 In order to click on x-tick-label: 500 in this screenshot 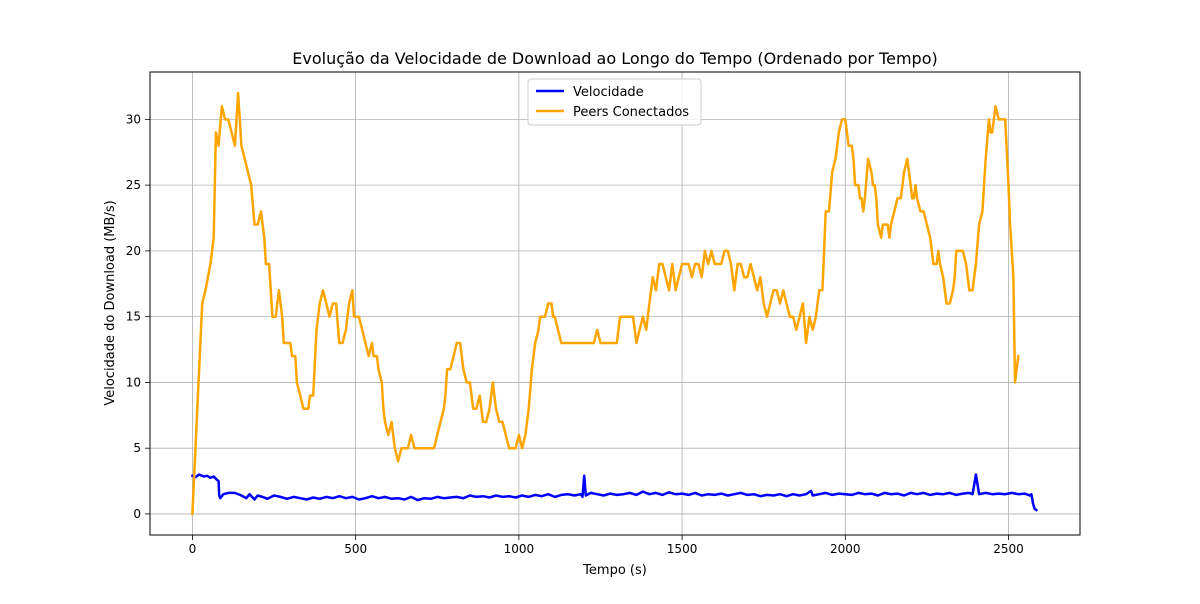, I will do `click(355, 549)`.